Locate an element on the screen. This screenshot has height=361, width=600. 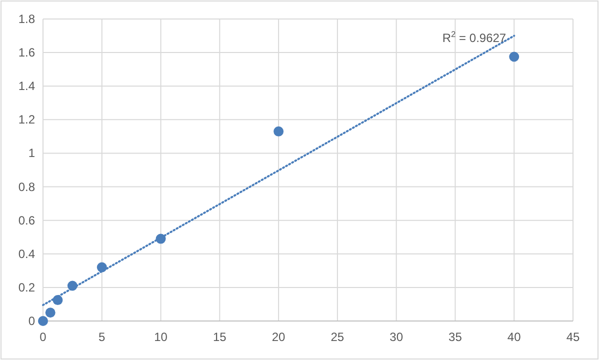
x-tick-label: 15 is located at coordinates (219, 337).